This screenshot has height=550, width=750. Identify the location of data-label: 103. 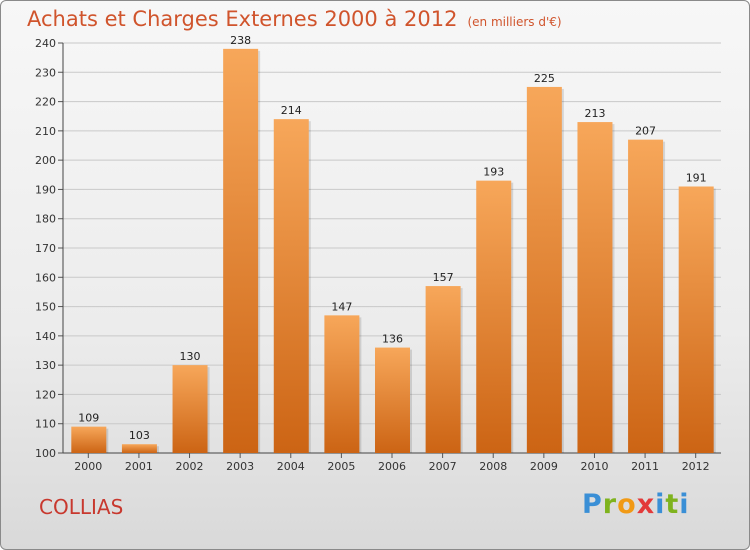
(139, 435).